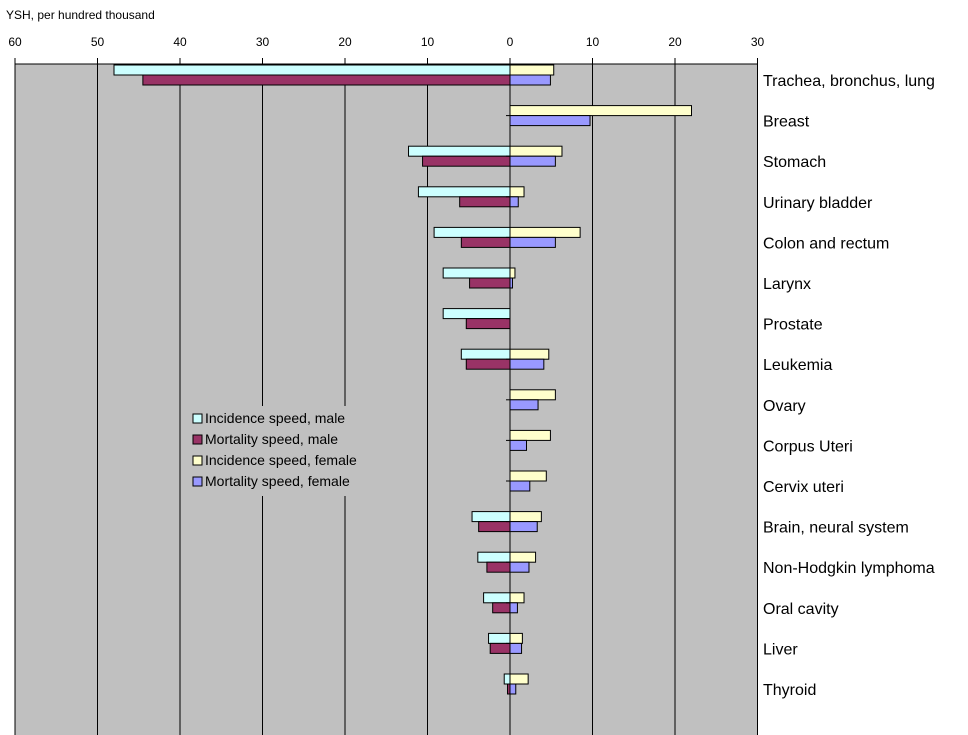 This screenshot has height=735, width=968. I want to click on category-label: Stomach, so click(794, 162).